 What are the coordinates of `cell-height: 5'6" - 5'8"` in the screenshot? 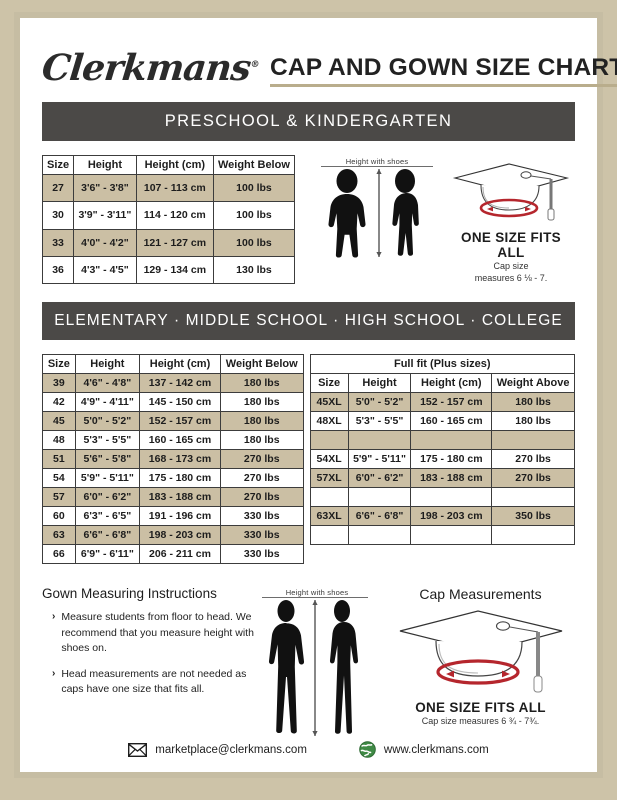 It's located at (107, 459).